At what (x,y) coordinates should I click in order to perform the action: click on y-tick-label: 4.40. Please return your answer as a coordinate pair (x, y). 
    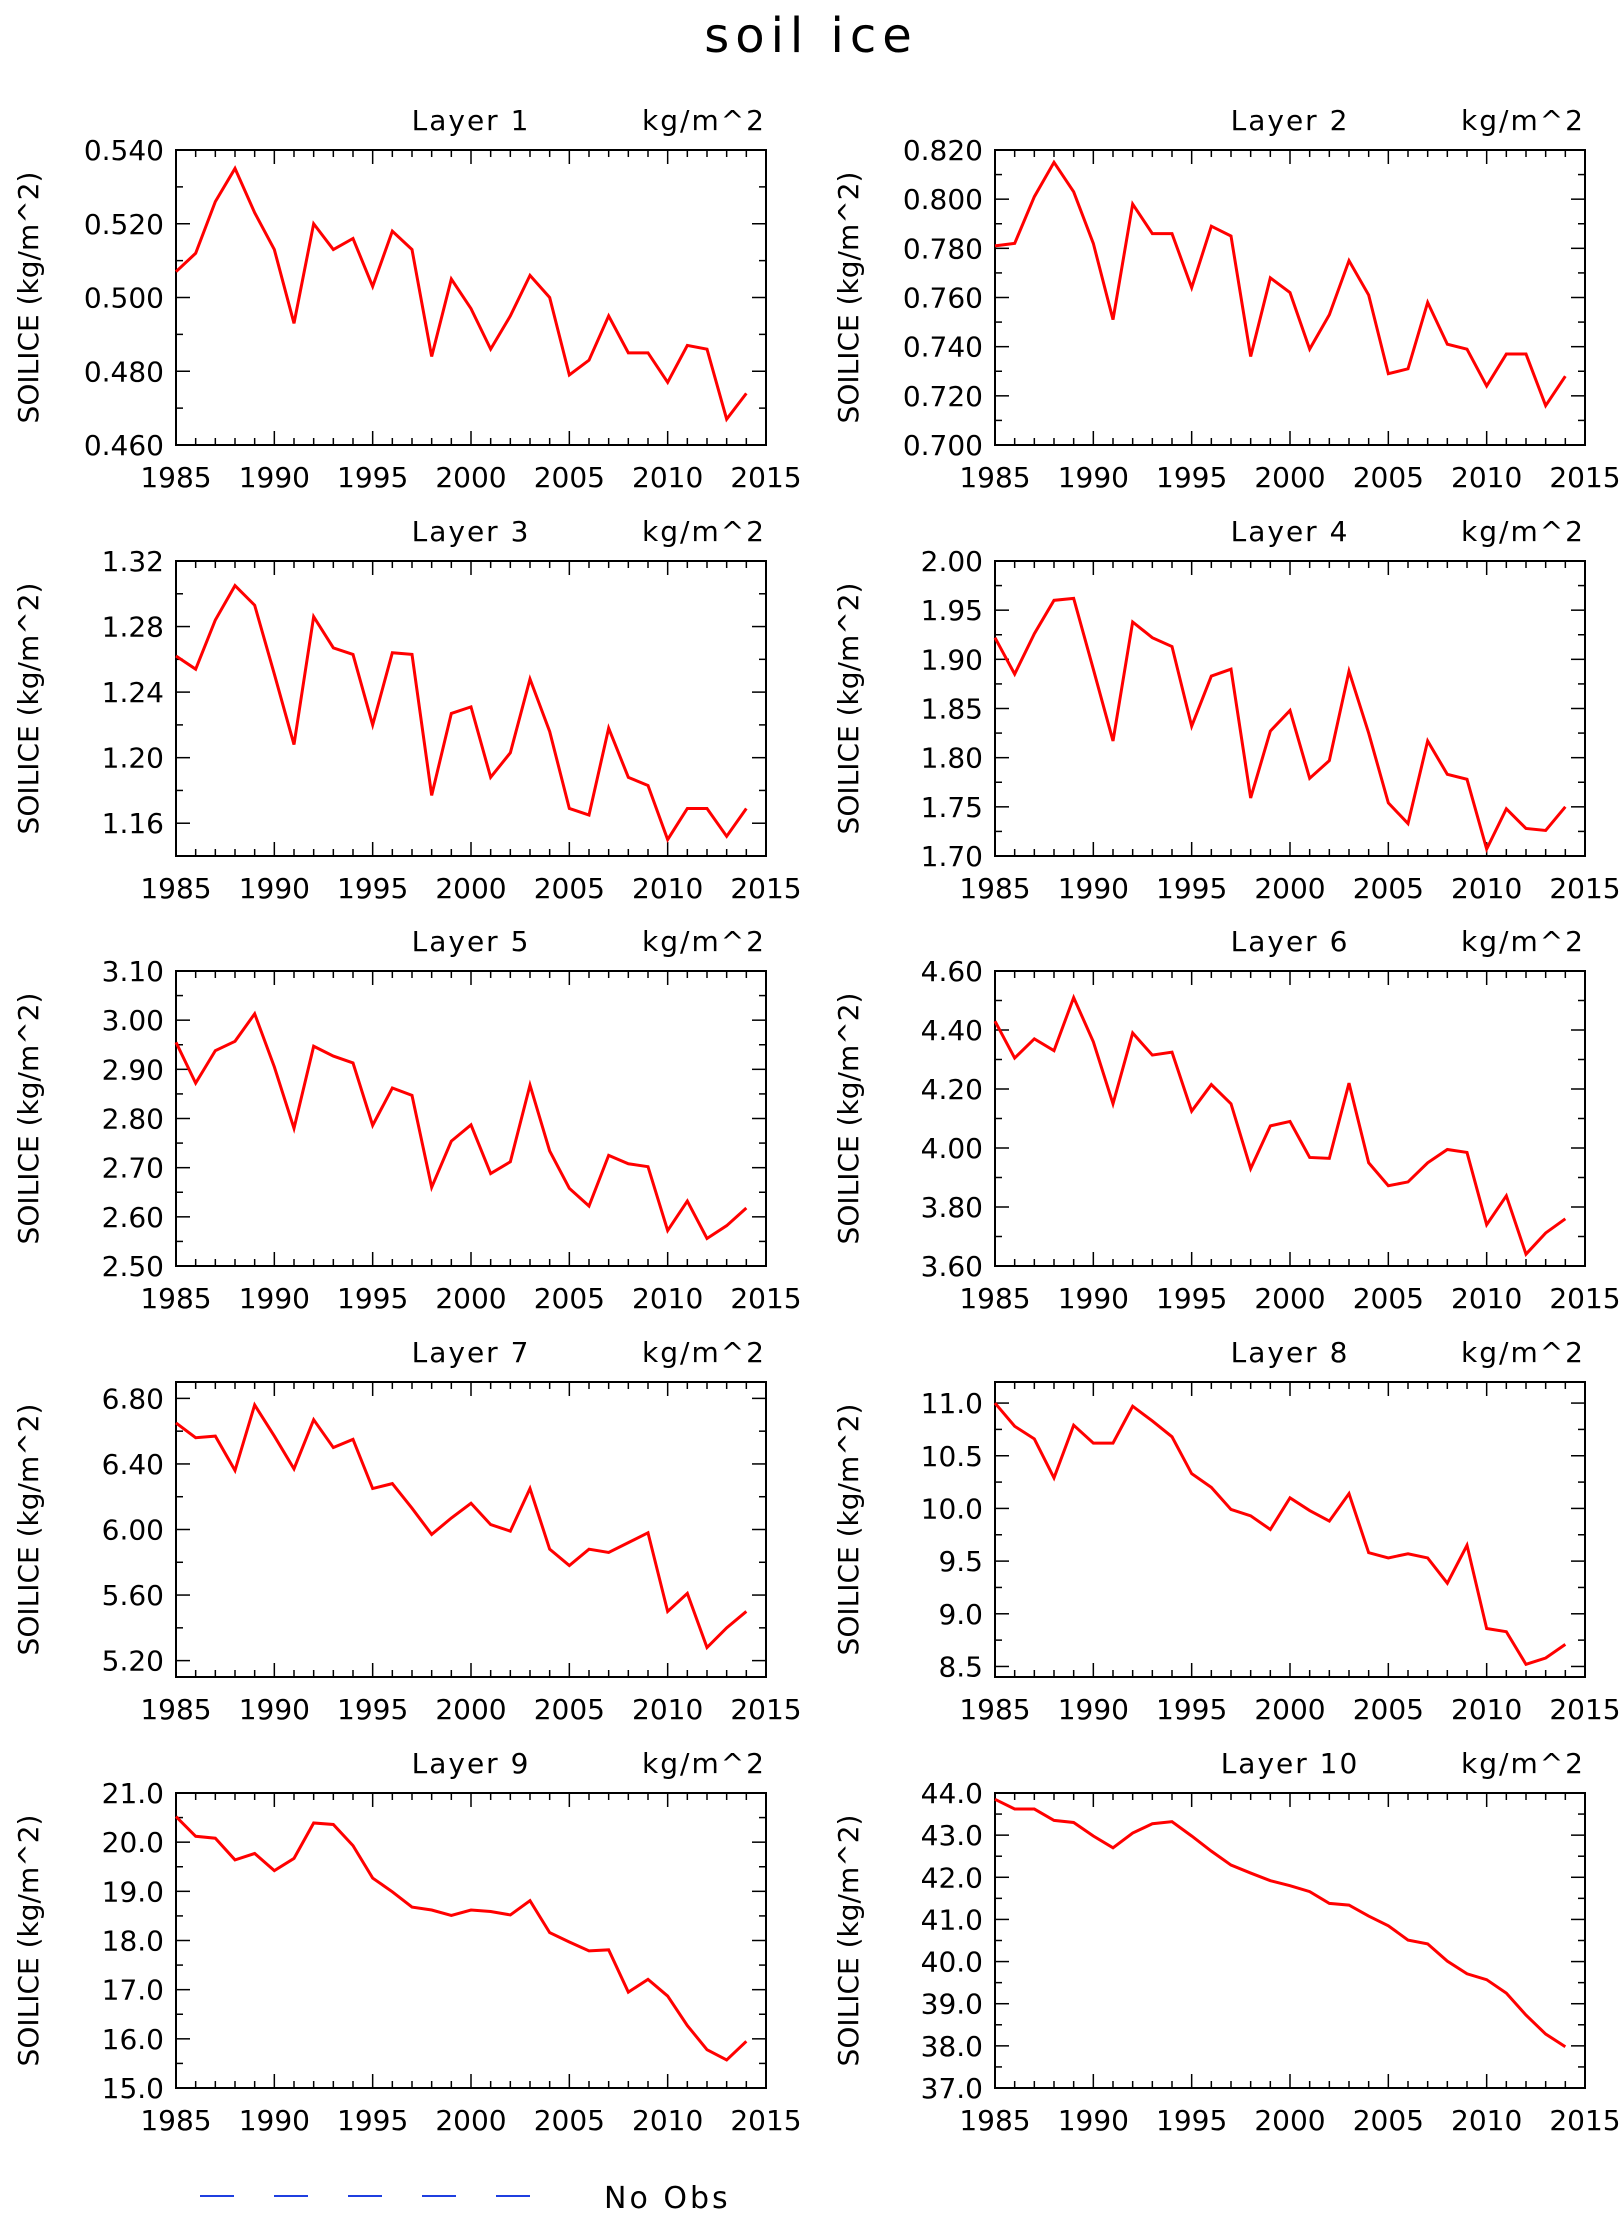
    Looking at the image, I should click on (952, 1030).